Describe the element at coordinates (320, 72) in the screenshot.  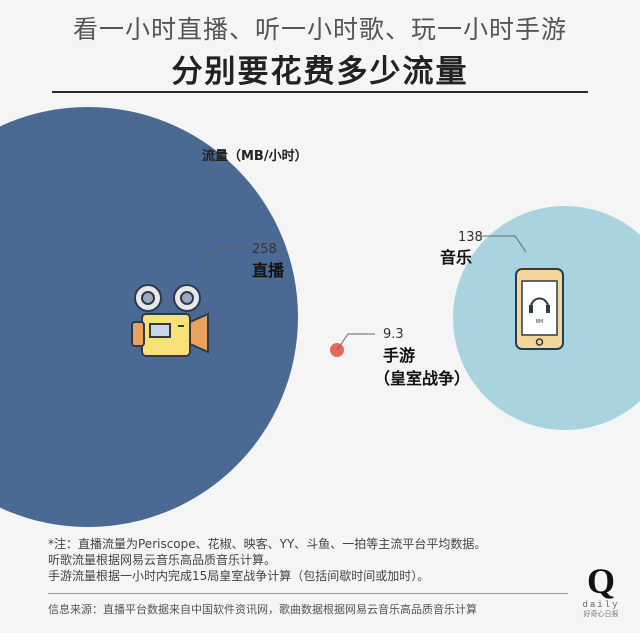
I see `chart-subtitle: 分别要花费多少流量` at that location.